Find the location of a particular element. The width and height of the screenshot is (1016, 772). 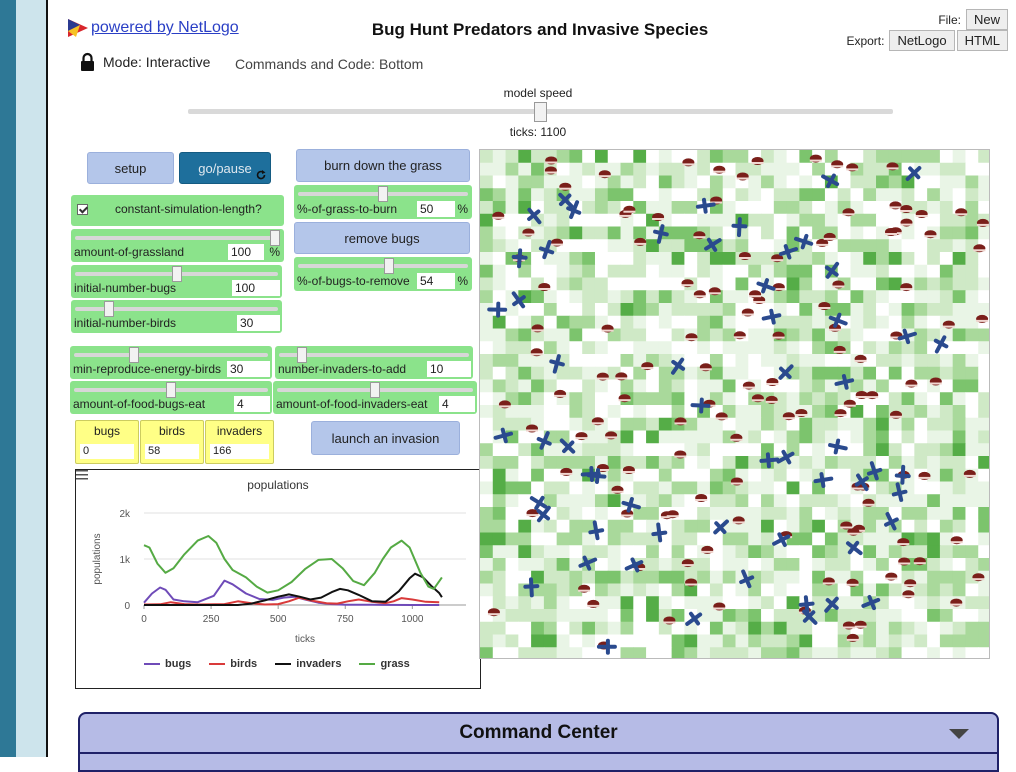

hamburger-menu-icon is located at coordinates (82, 475).